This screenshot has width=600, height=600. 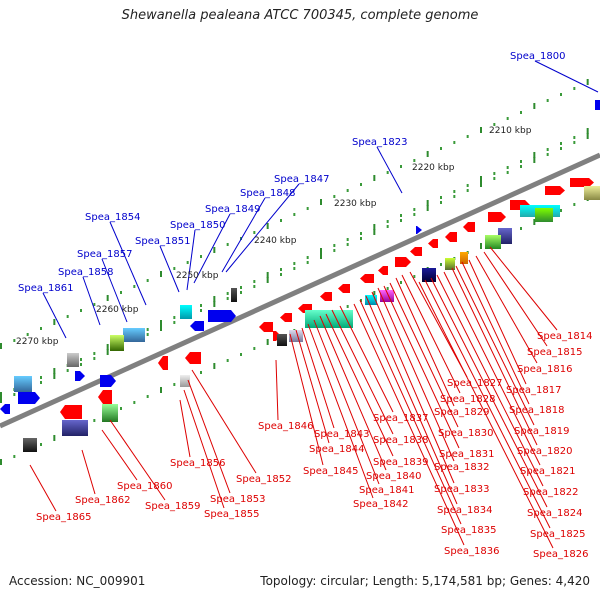 I want to click on gene-label: Spea_1851, so click(x=162, y=241).